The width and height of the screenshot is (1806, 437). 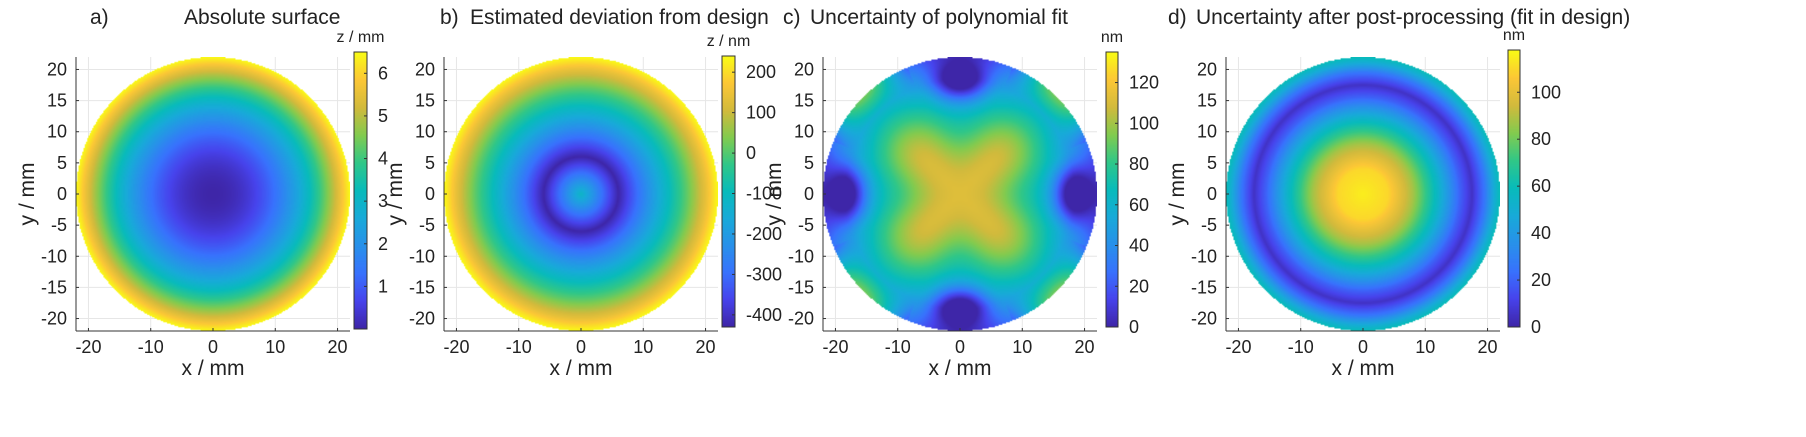 What do you see at coordinates (383, 73) in the screenshot?
I see `colorbar-tick-label: 6` at bounding box center [383, 73].